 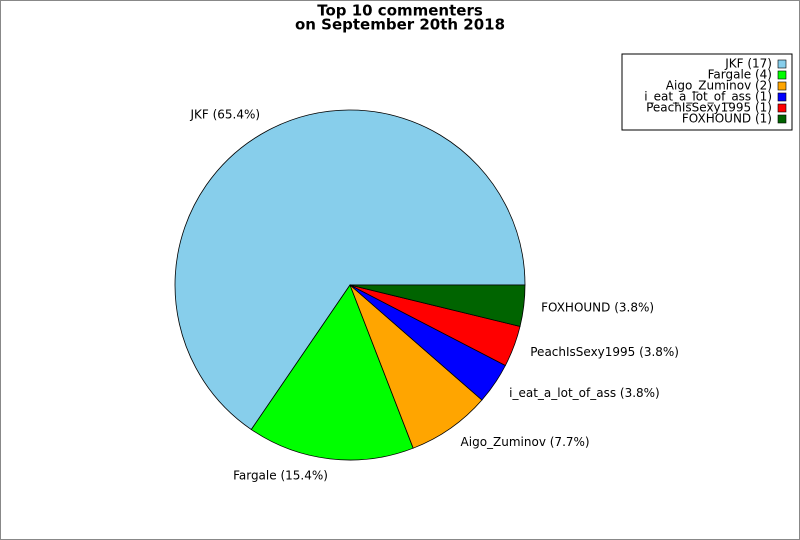 I want to click on slice-label: Fargale (15.4%), so click(x=280, y=476).